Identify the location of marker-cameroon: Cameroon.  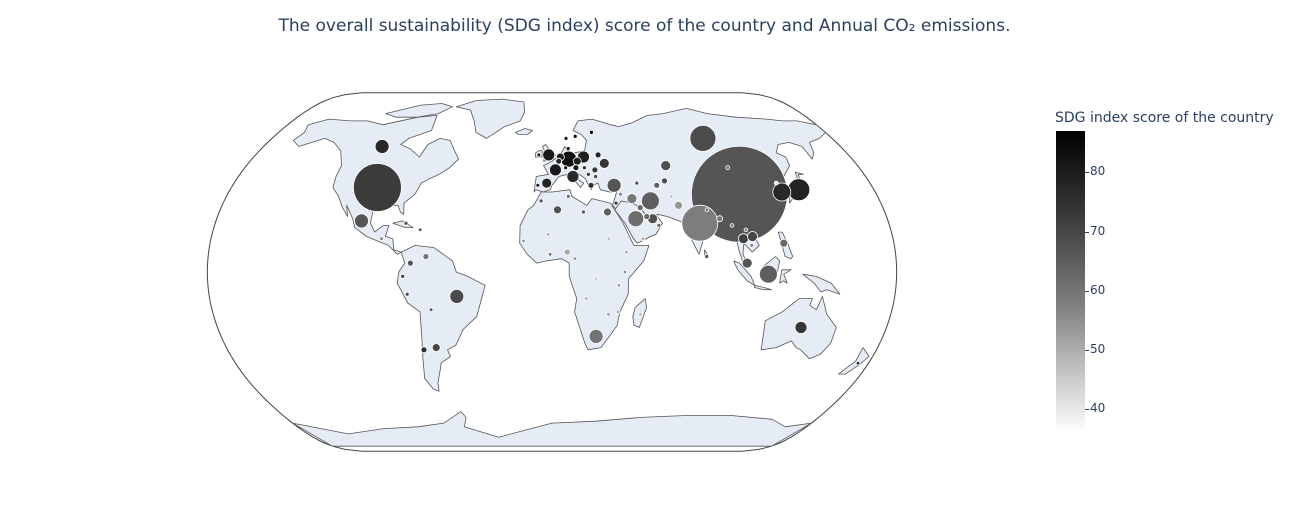
(575, 258).